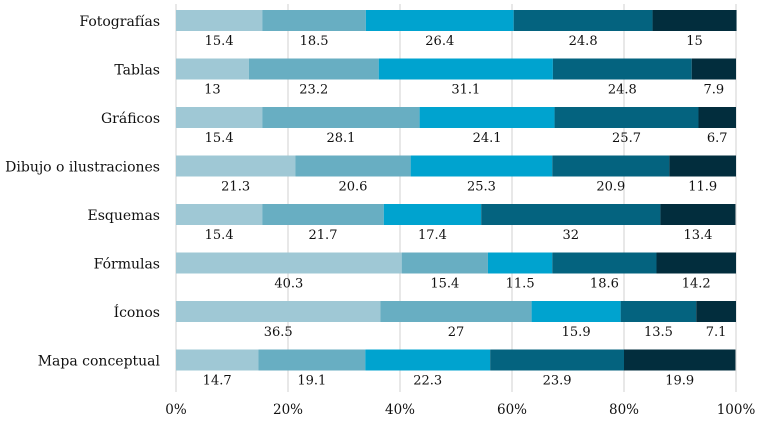  What do you see at coordinates (124, 216) in the screenshot?
I see `category-label-esquemas: Esquemas` at bounding box center [124, 216].